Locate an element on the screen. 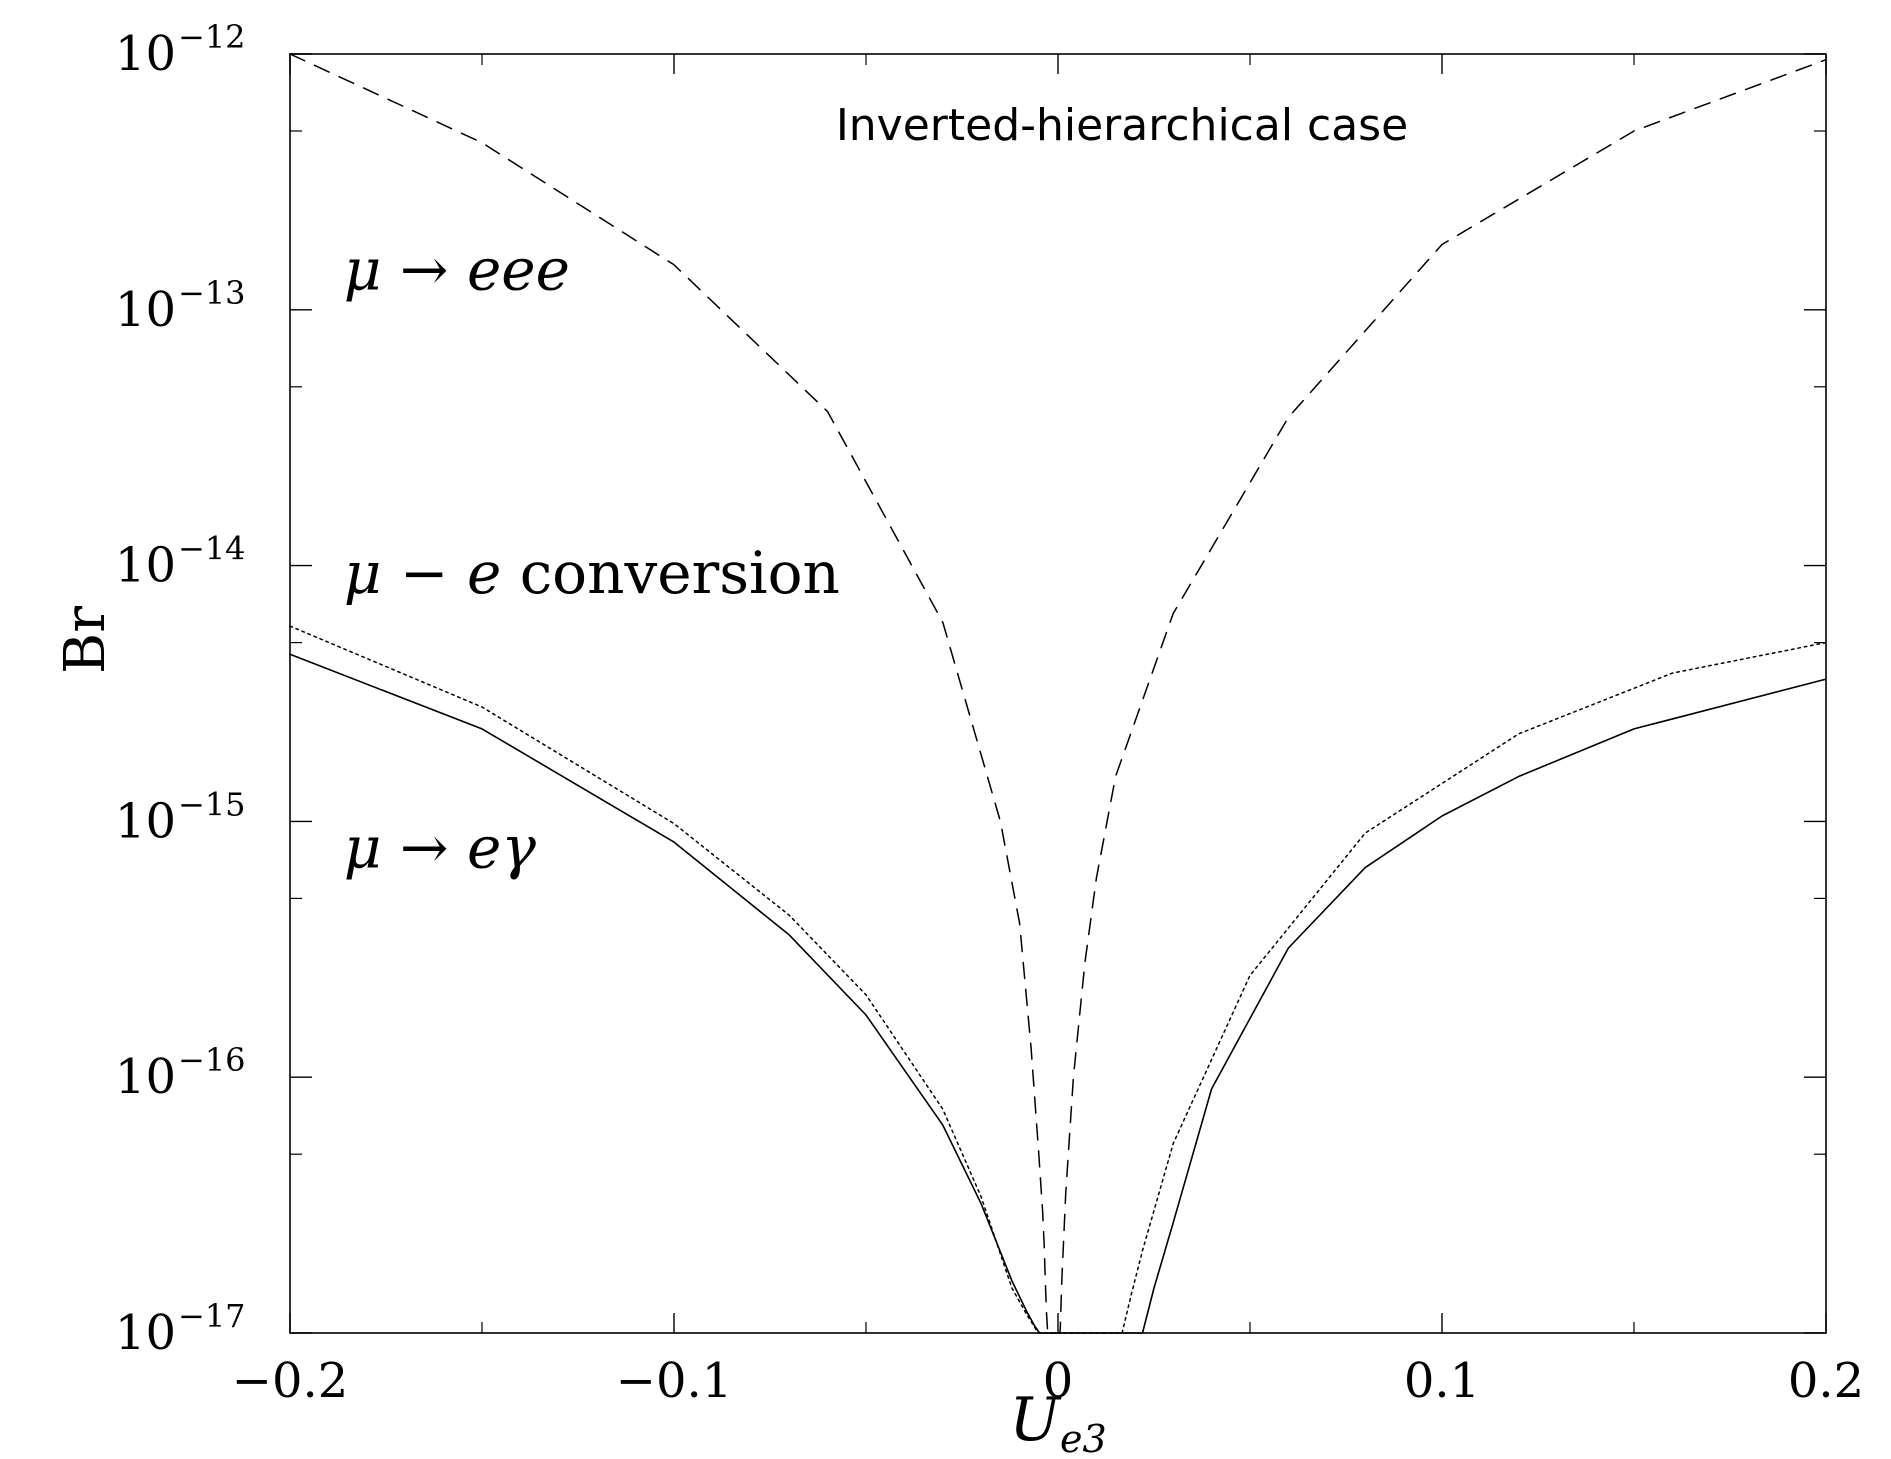  x-axis-title: Ue3 is located at coordinates (1057, 1422).